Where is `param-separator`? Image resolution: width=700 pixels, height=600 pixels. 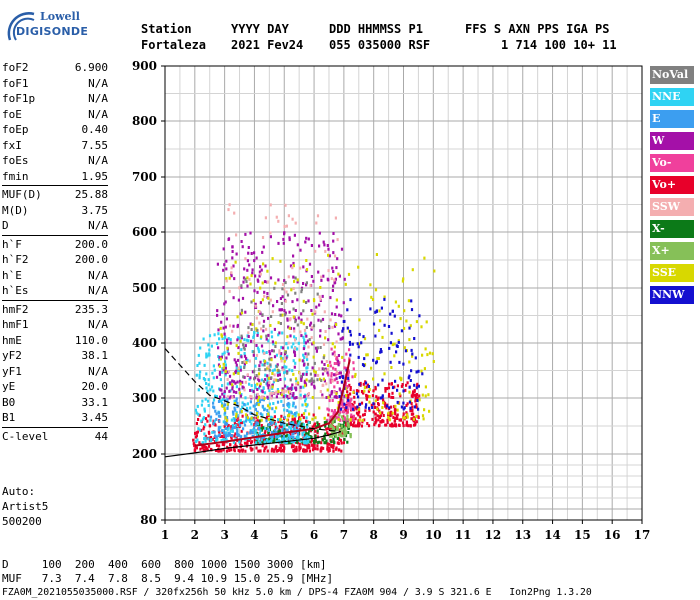 param-separator is located at coordinates (55, 235).